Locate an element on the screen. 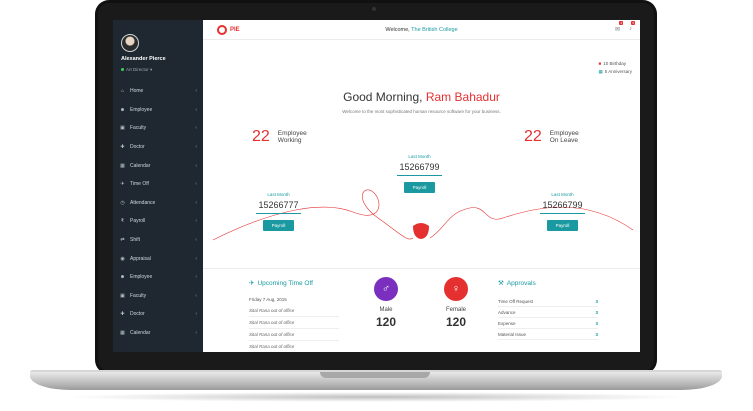  sidebar-item-label: Calendar is located at coordinates (140, 333).